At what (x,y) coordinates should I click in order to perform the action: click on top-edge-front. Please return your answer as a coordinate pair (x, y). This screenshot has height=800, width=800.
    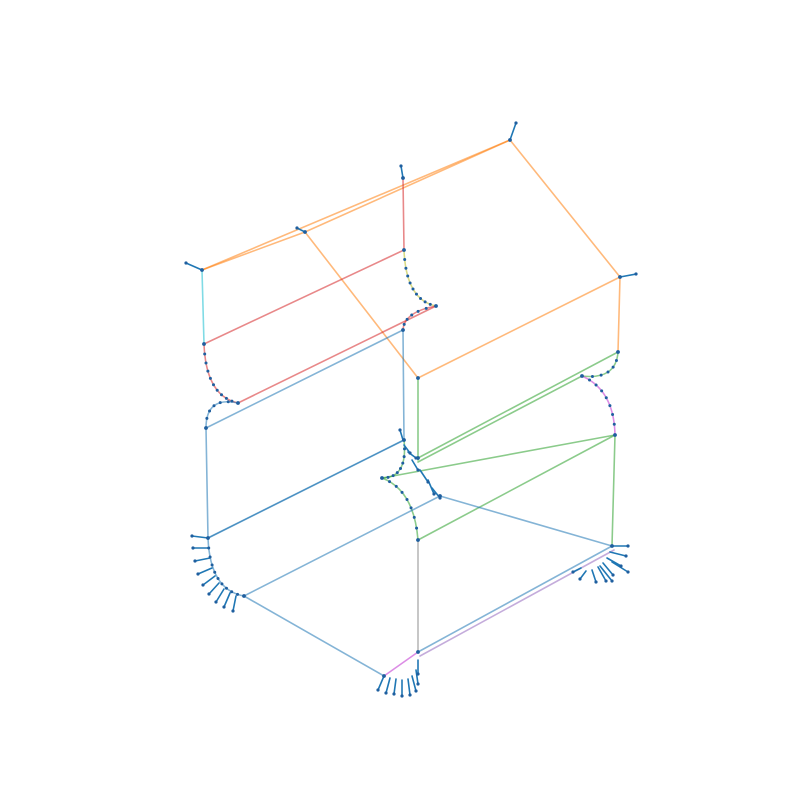
    Looking at the image, I should click on (519, 327).